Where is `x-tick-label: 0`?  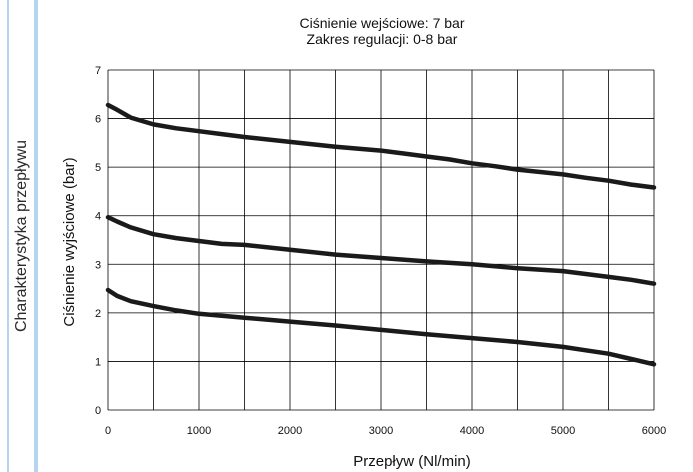
x-tick-label: 0 is located at coordinates (108, 431).